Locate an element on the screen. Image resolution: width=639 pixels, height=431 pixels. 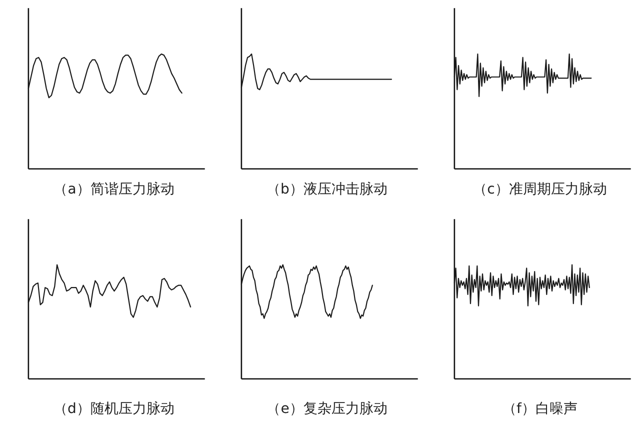
text: （b）液压冲击脉动 is located at coordinates (327, 190).